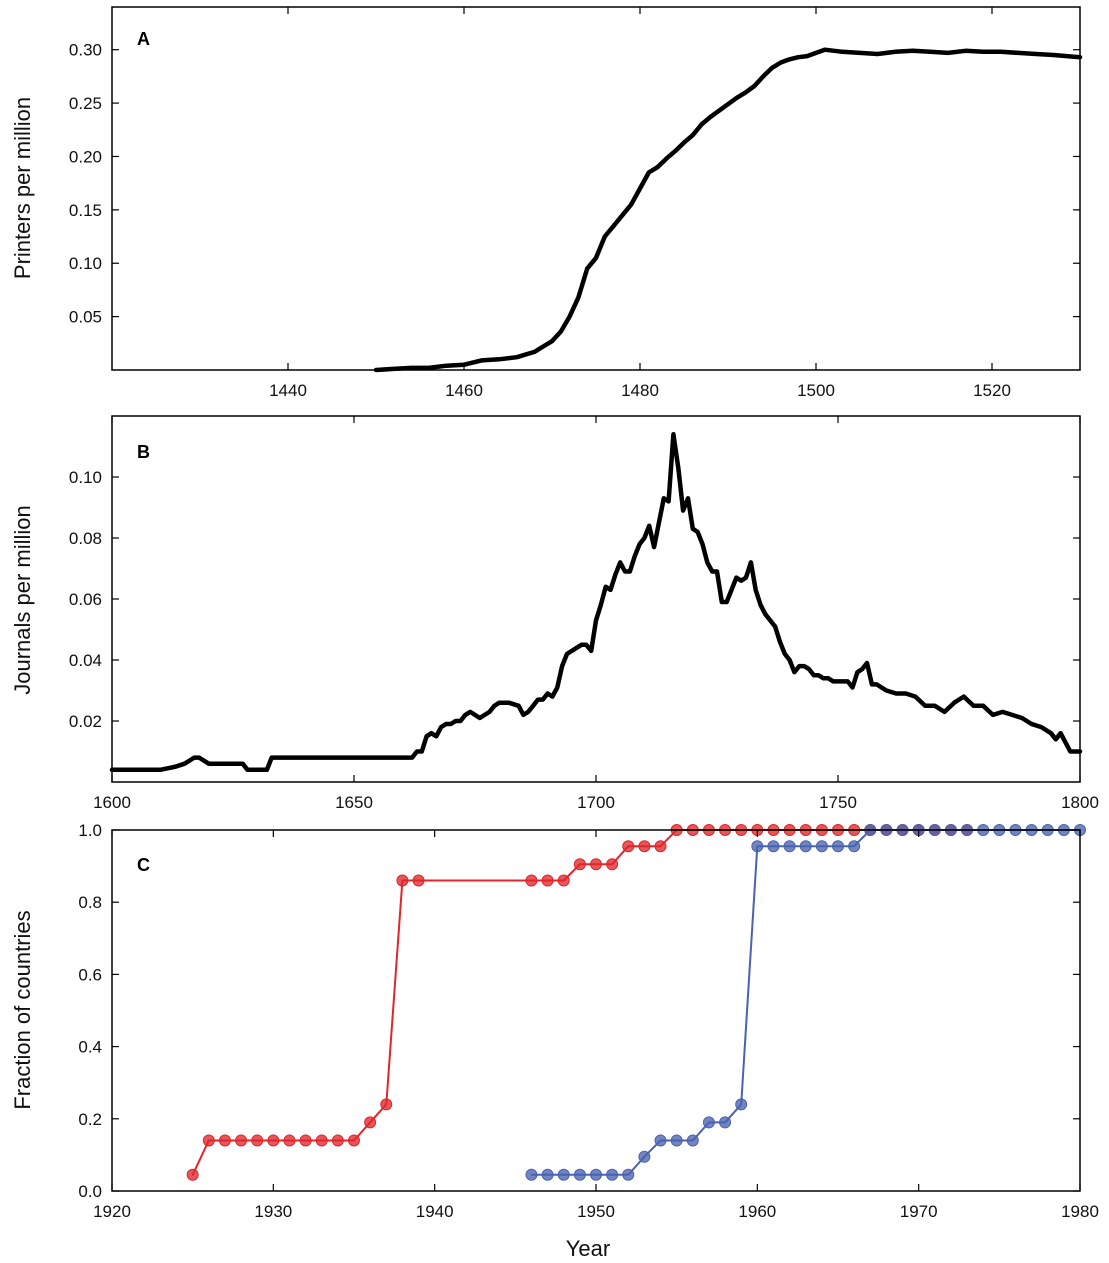  What do you see at coordinates (22, 1009) in the screenshot?
I see `panel-c-y-axis-title: Fraction of countries` at bounding box center [22, 1009].